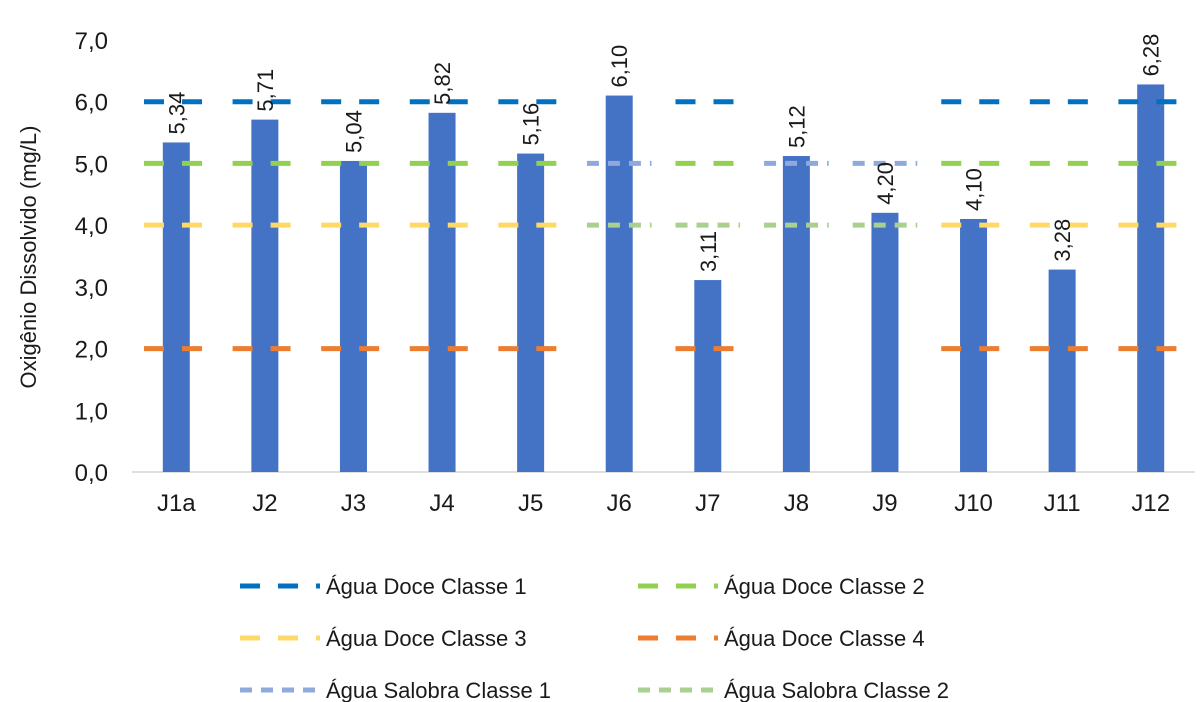  I want to click on legend-item: Água Doce Classe 4, so click(781, 638).